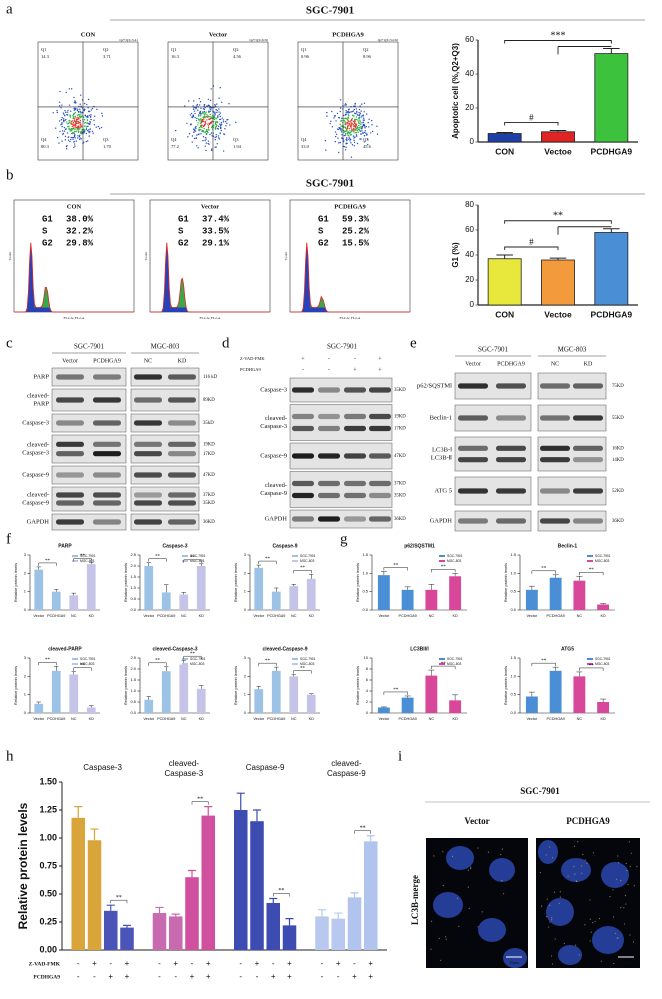 This screenshot has height=999, width=662. Describe the element at coordinates (46, 977) in the screenshot. I see `treatment-label: PCDHGA9` at that location.